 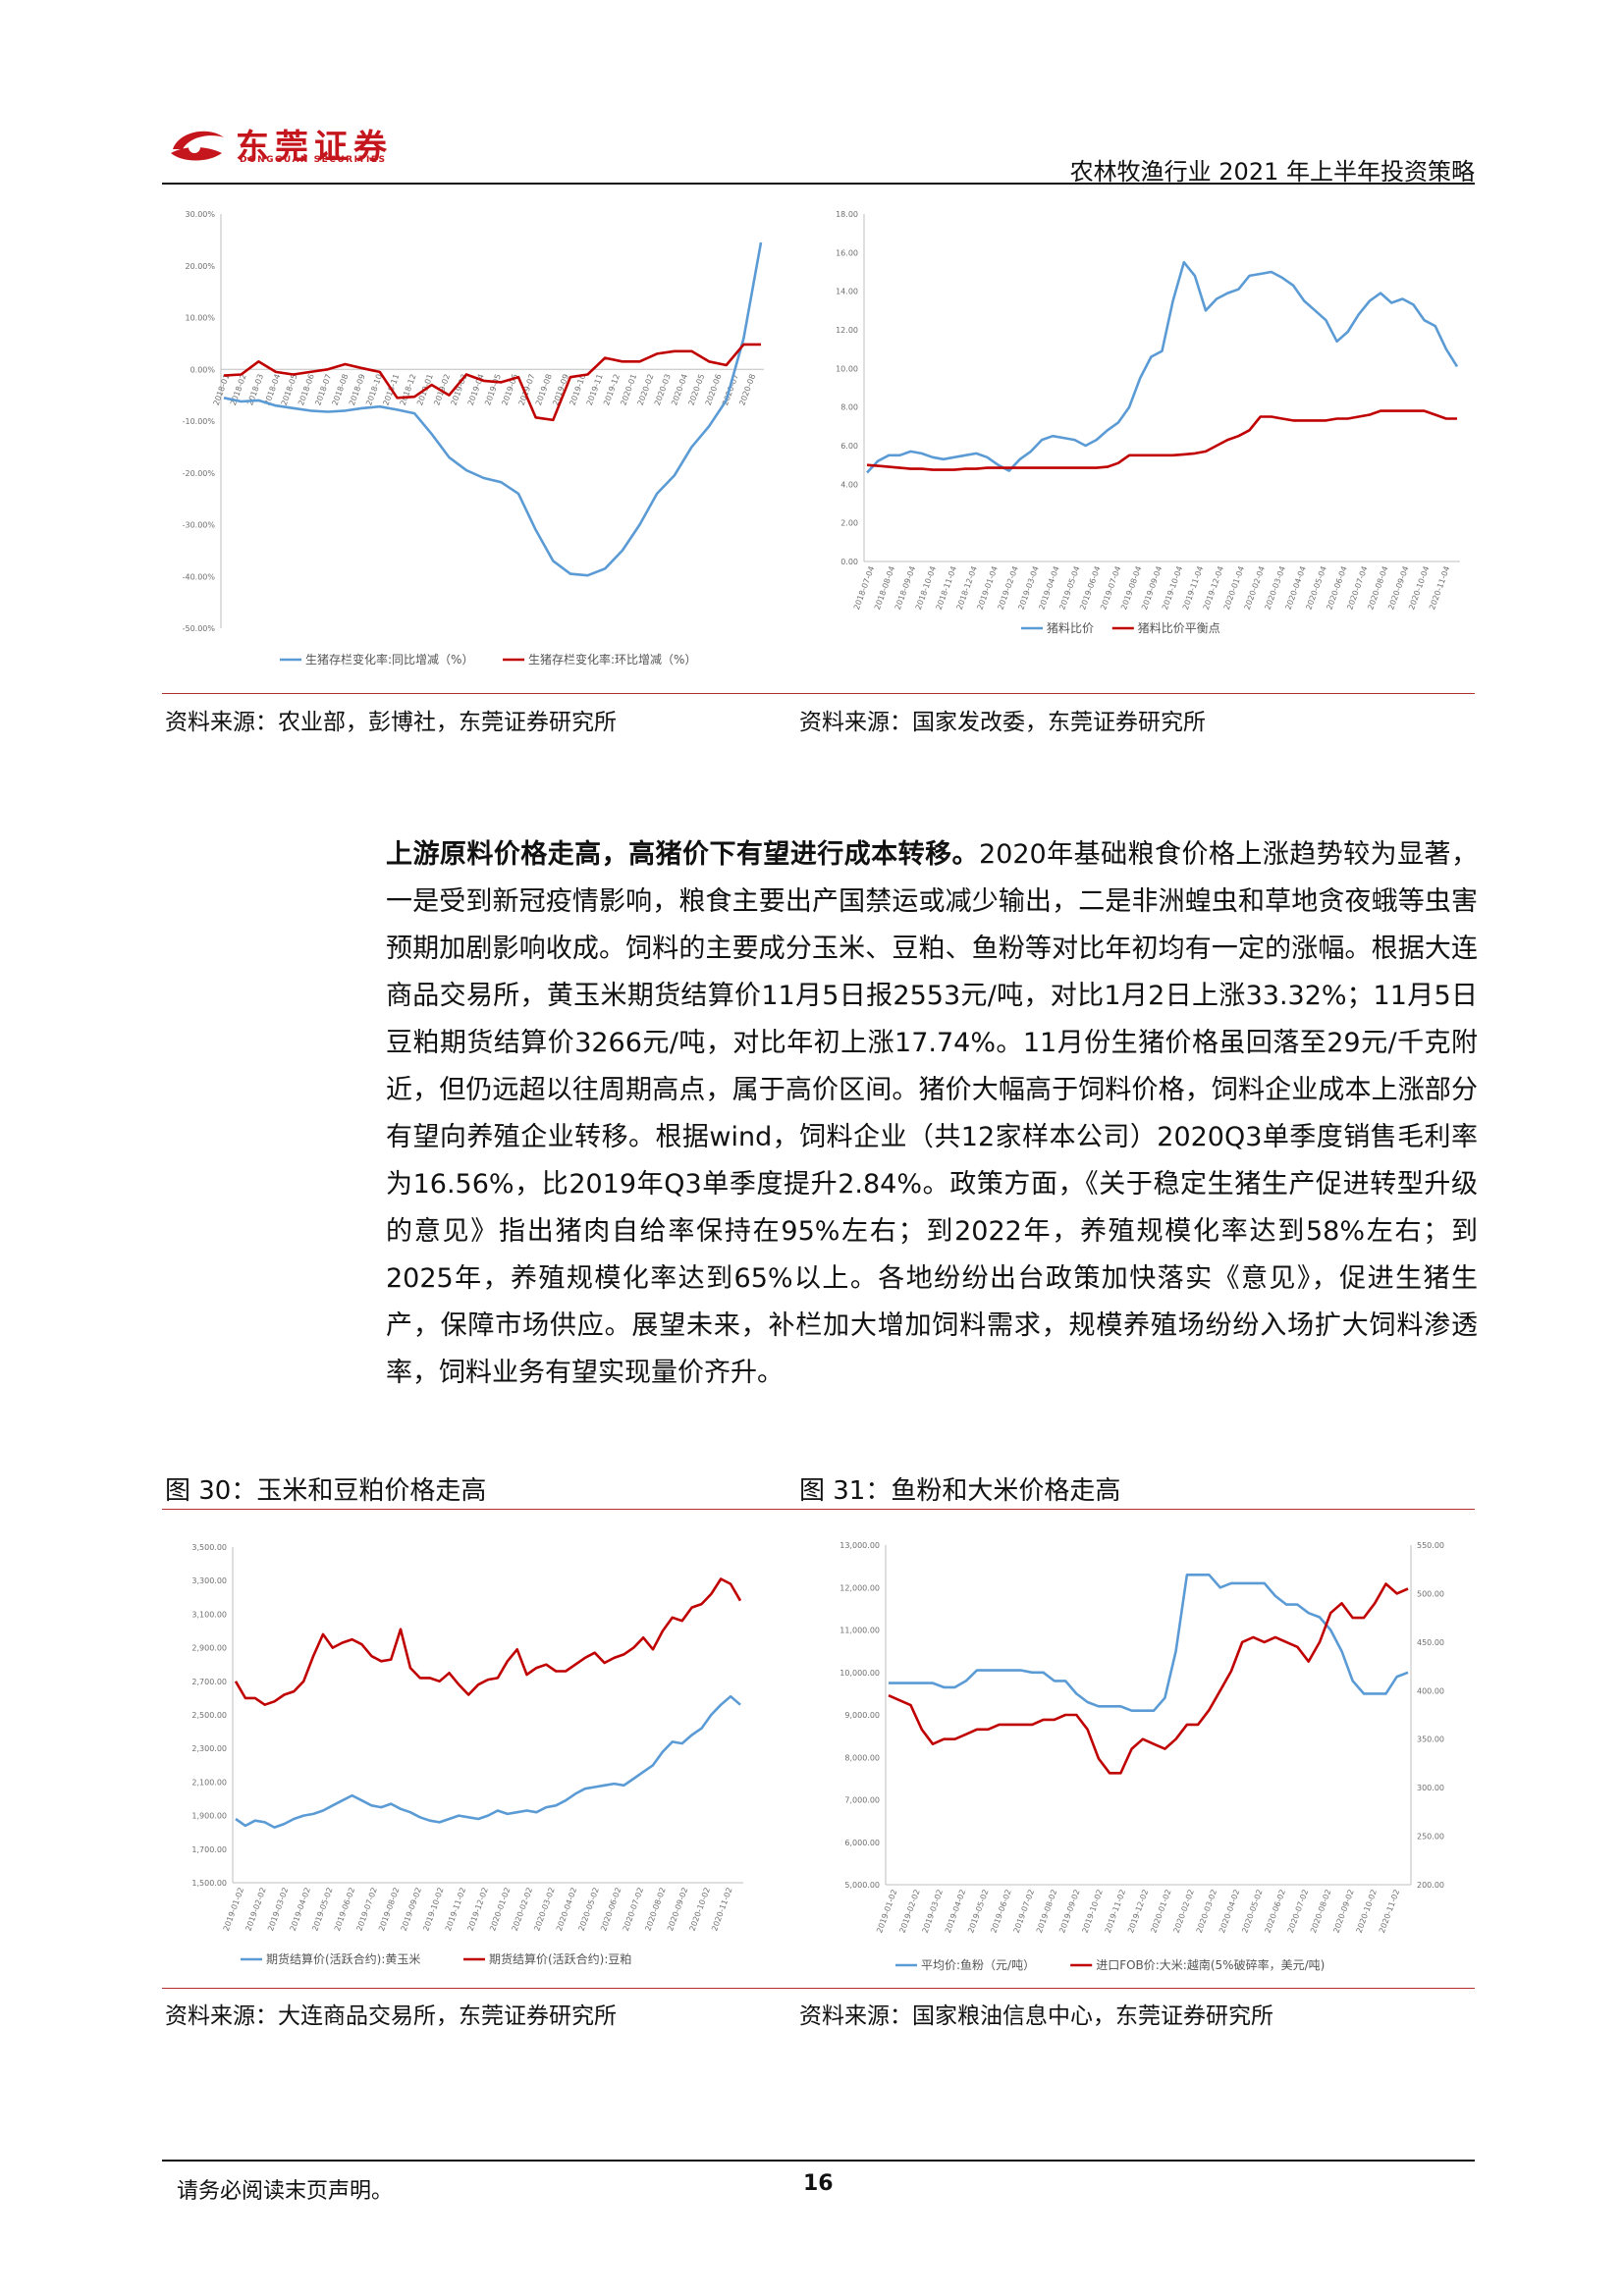 What do you see at coordinates (209, 1883) in the screenshot?
I see `y-tick-label: 1,500.00` at bounding box center [209, 1883].